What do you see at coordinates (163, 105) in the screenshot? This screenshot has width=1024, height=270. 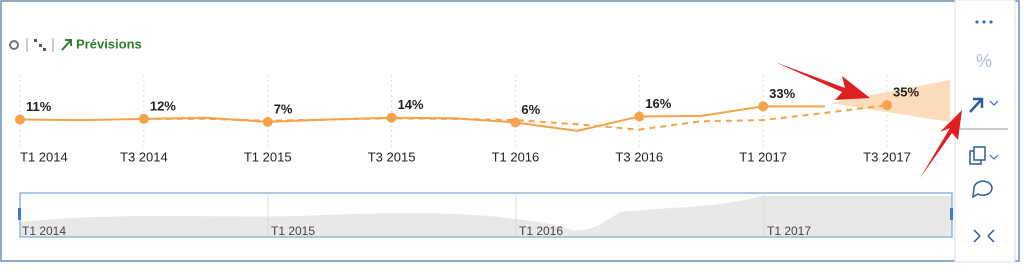 I see `data-label: 12%` at bounding box center [163, 105].